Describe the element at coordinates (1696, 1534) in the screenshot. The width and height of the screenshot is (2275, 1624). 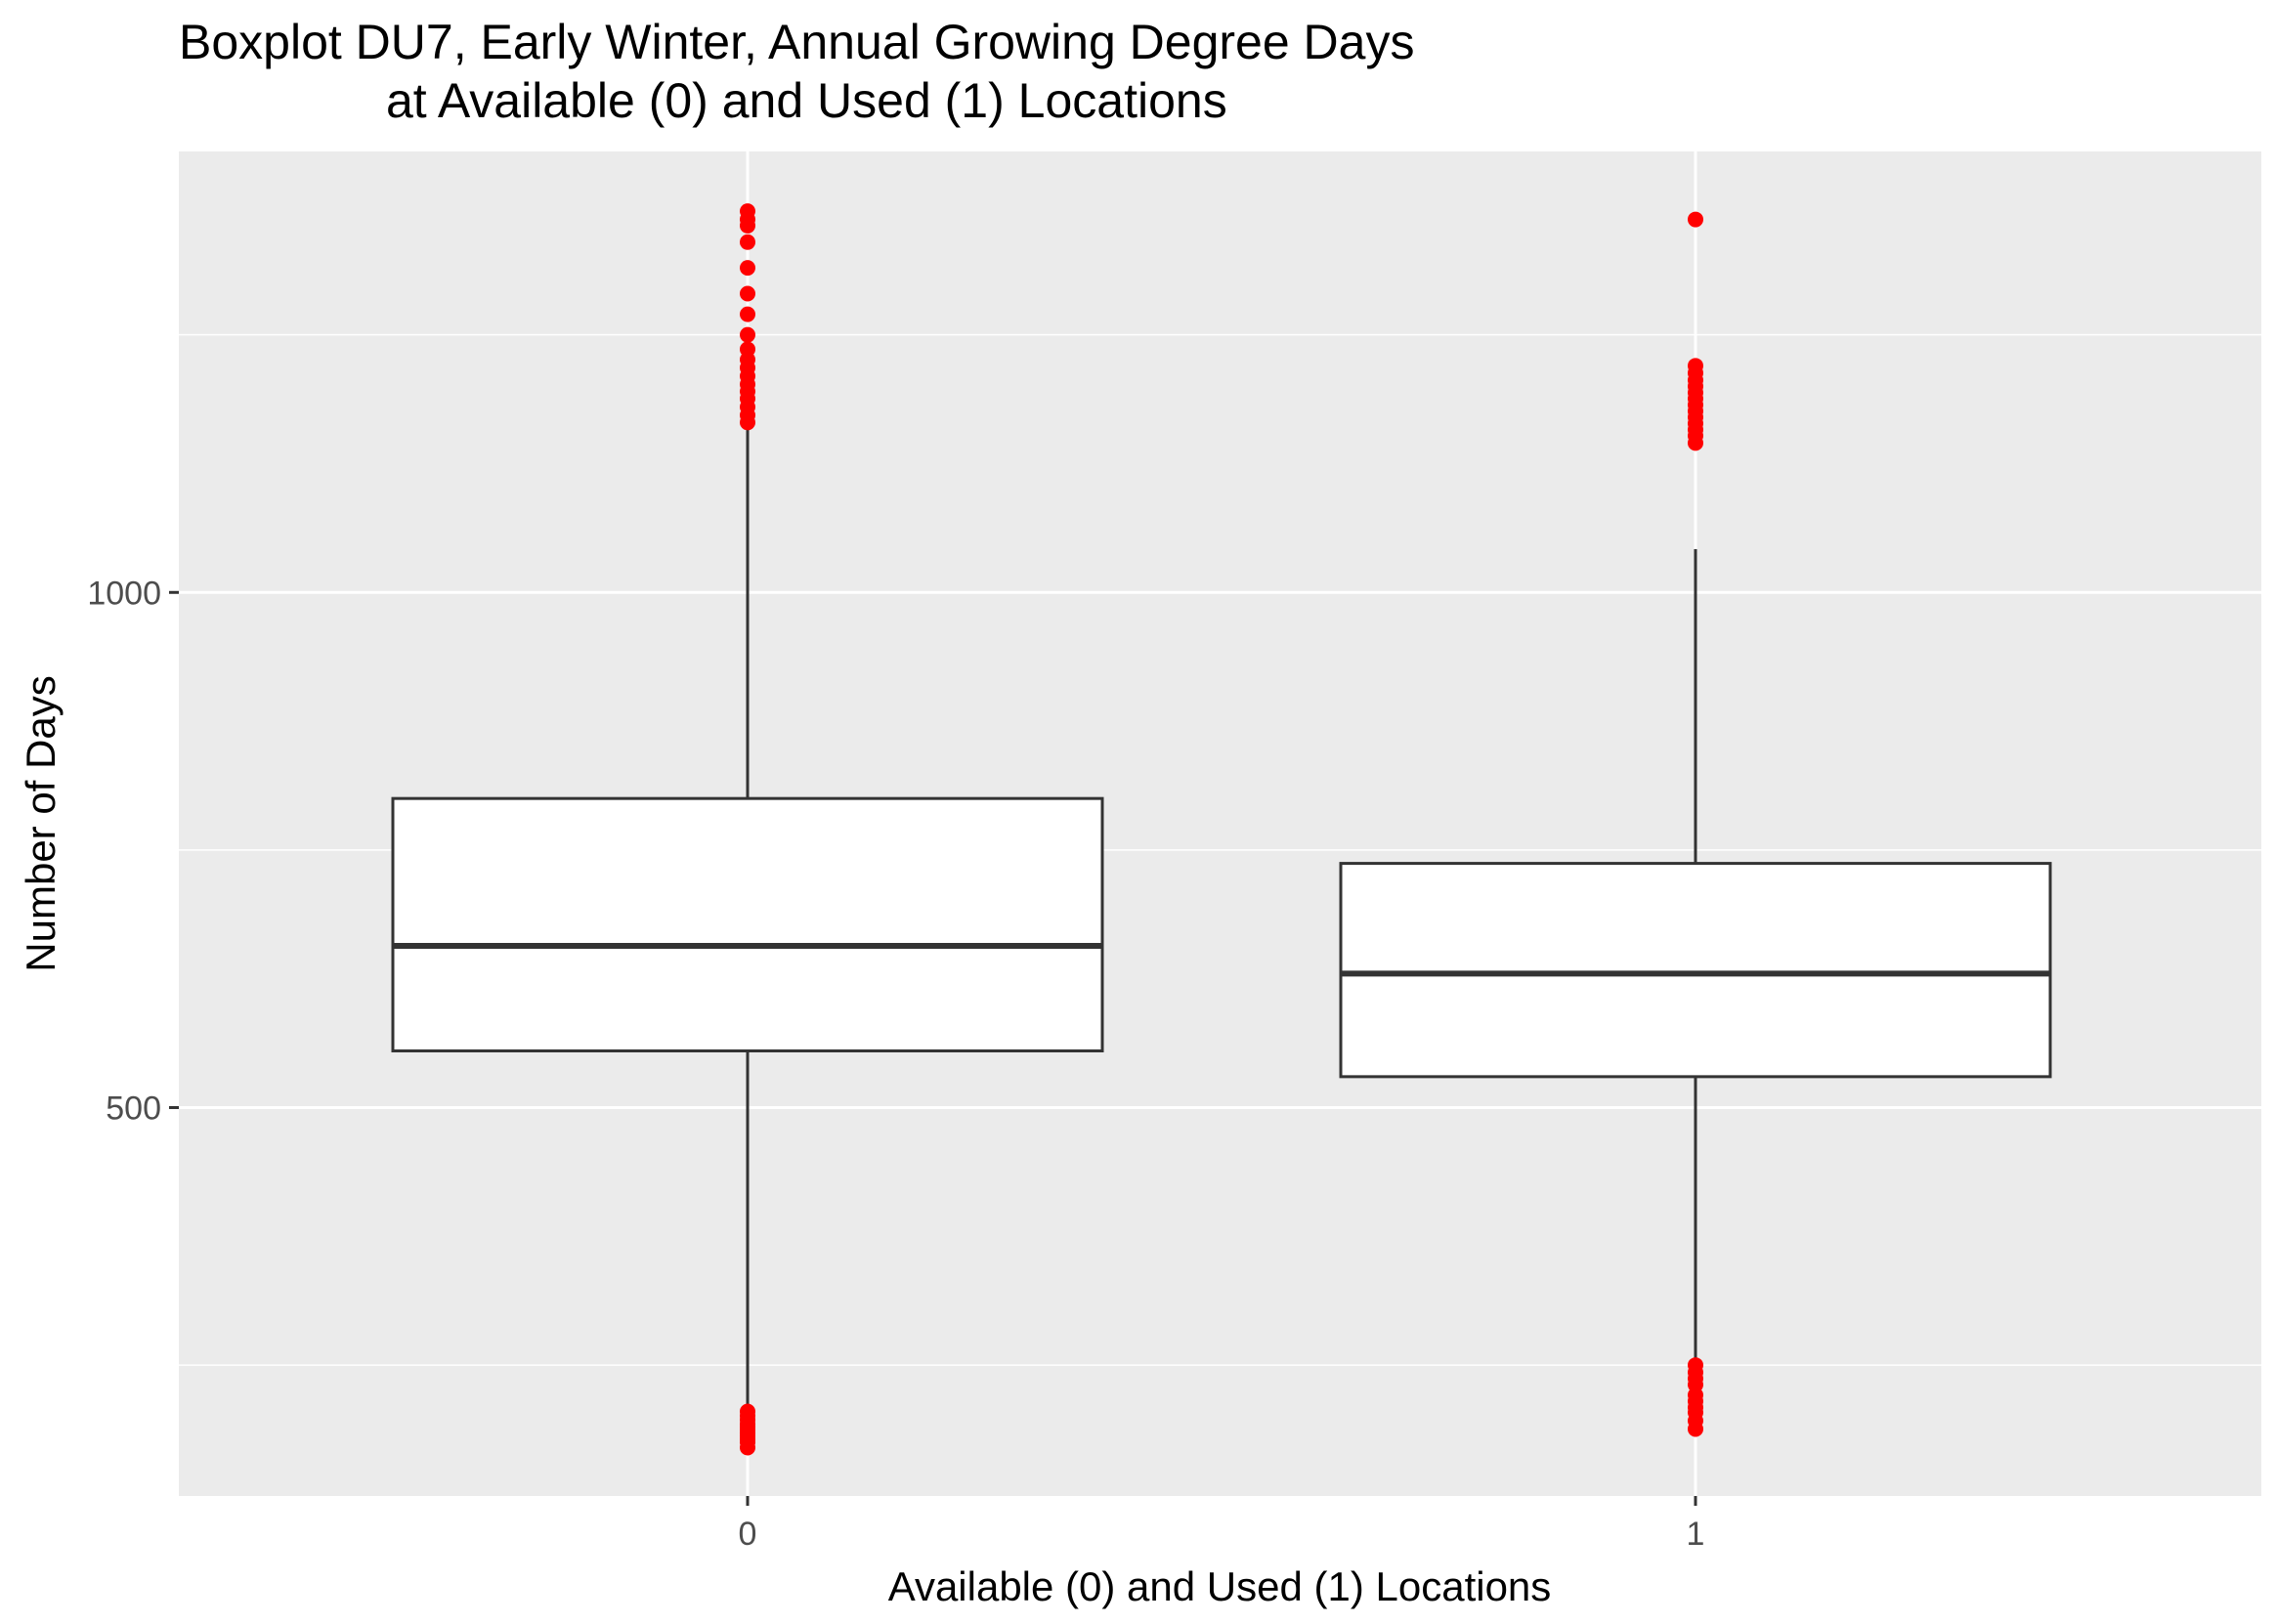
I see `x-tick-label-1: 1` at that location.